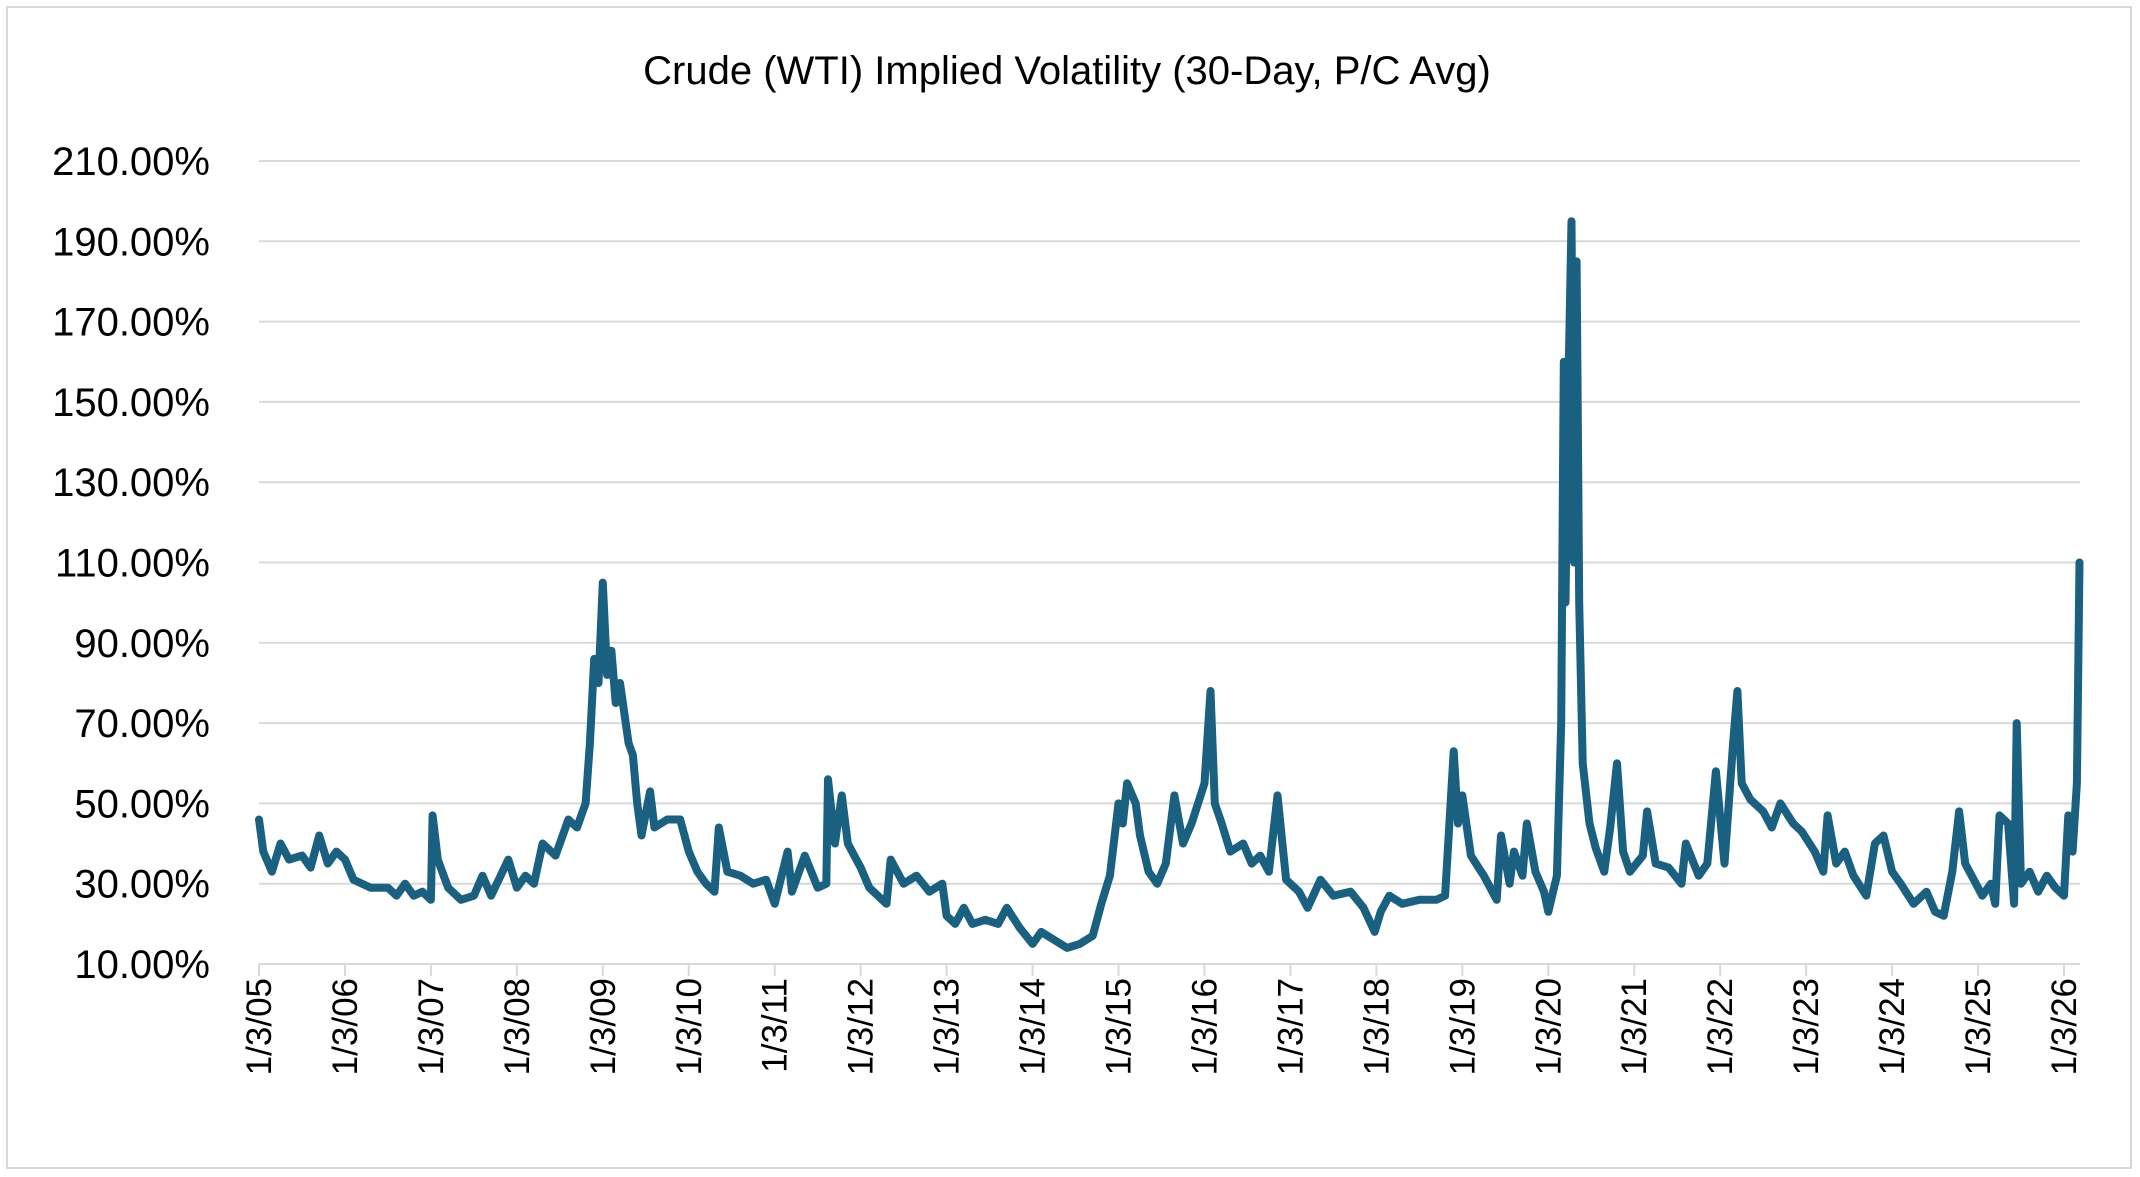  What do you see at coordinates (861, 1026) in the screenshot?
I see `x-tick-label: 1/3/12` at bounding box center [861, 1026].